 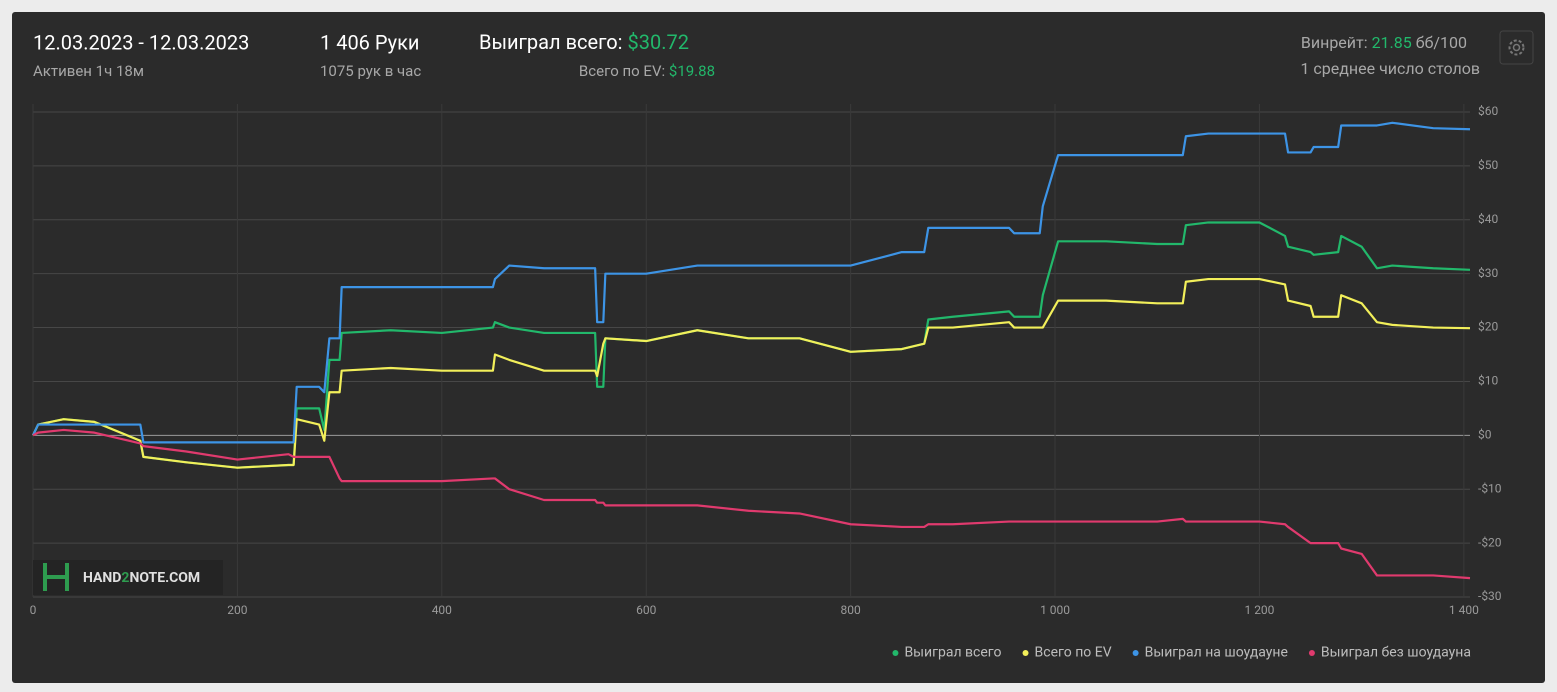 What do you see at coordinates (1441, 42) in the screenshot?
I see `winrate-unit: бб/100` at bounding box center [1441, 42].